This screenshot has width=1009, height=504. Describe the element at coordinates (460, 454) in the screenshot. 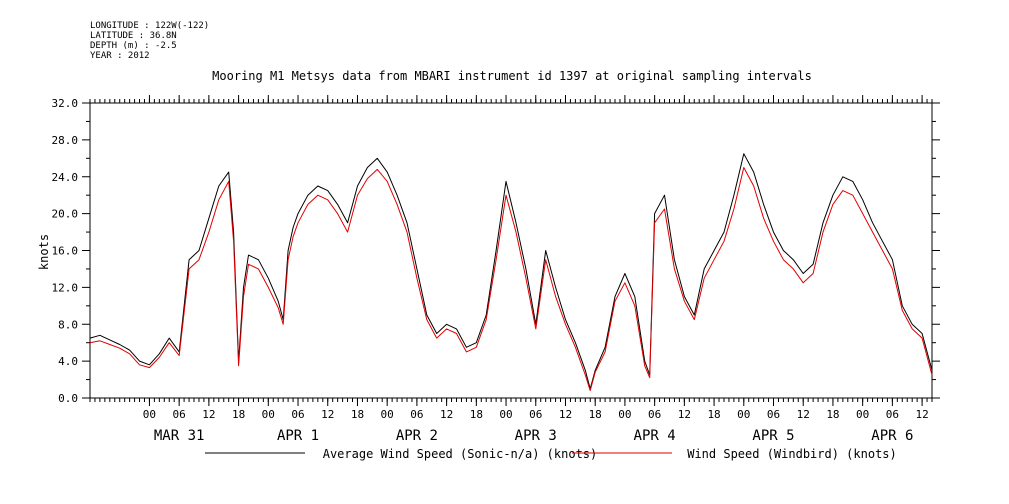

I see `legend-label: Average Wind Speed (Sonic-n/a) (knots)` at that location.